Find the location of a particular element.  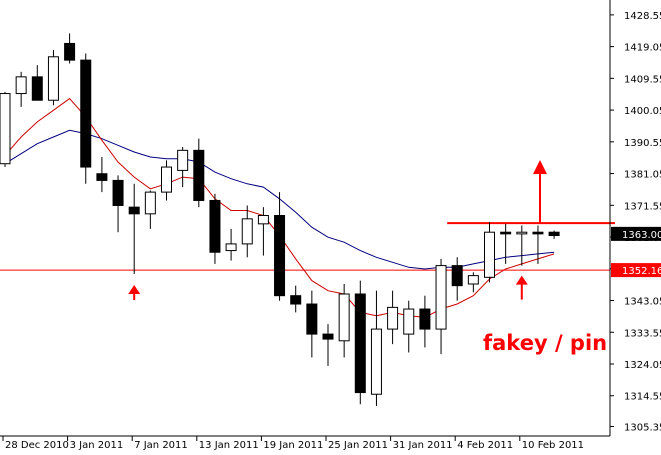

y-tick-label: 1343.05 is located at coordinates (642, 302).